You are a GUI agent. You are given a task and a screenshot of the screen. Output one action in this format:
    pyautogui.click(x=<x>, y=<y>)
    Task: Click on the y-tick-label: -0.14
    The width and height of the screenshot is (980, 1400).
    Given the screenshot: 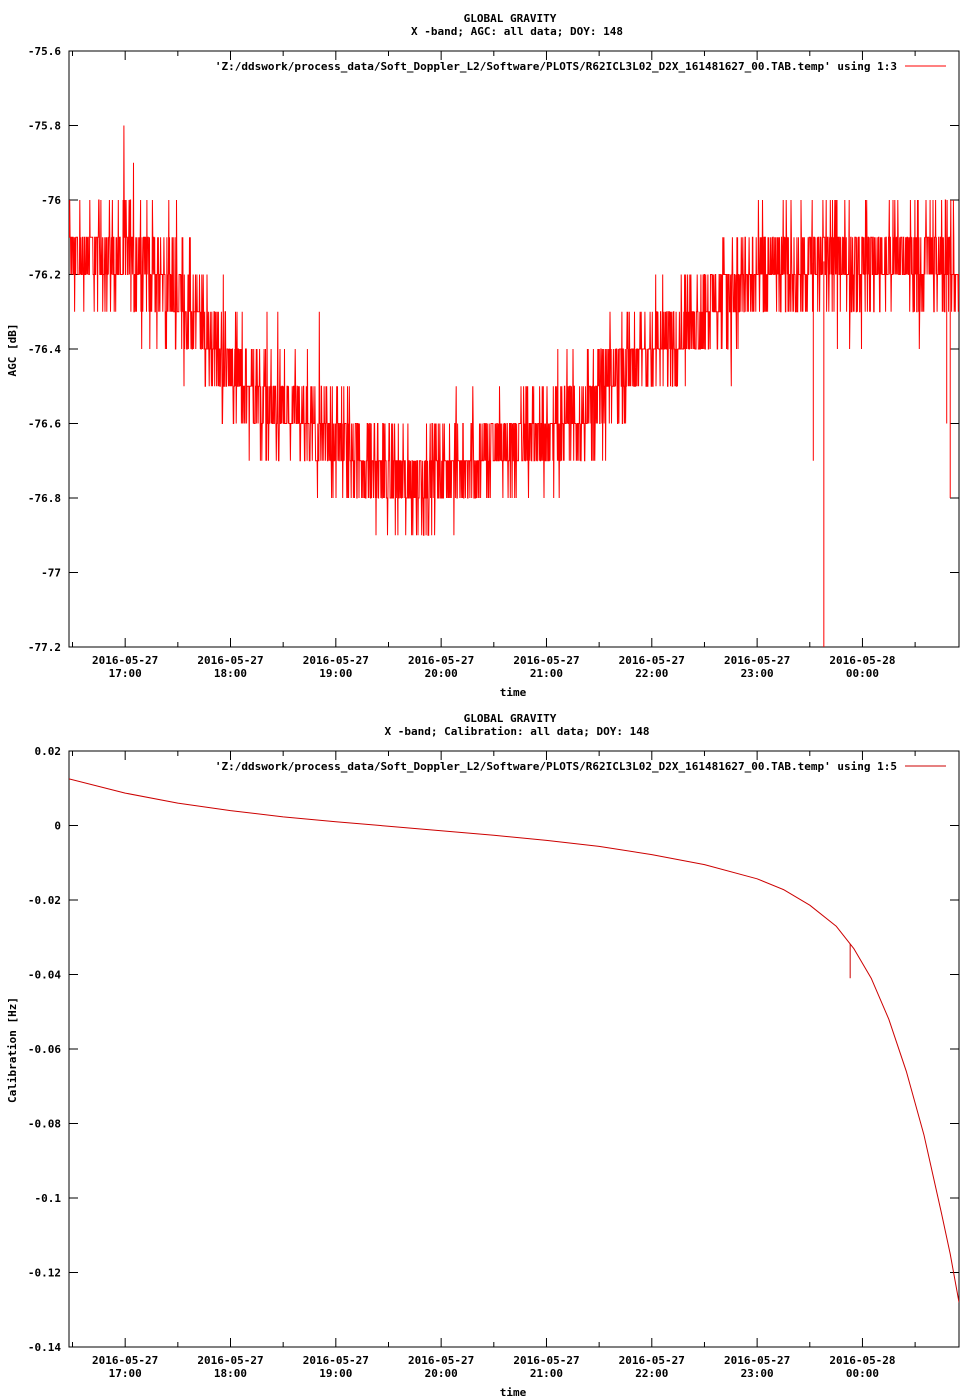 What is the action you would take?
    pyautogui.click(x=44, y=1347)
    